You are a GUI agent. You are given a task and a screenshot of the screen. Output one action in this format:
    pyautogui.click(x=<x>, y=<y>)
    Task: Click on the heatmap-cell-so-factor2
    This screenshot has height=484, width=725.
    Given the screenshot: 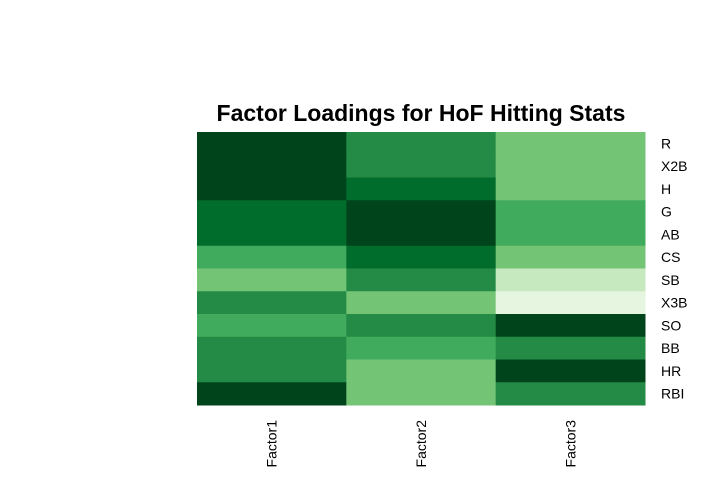 What is the action you would take?
    pyautogui.click(x=421, y=326)
    